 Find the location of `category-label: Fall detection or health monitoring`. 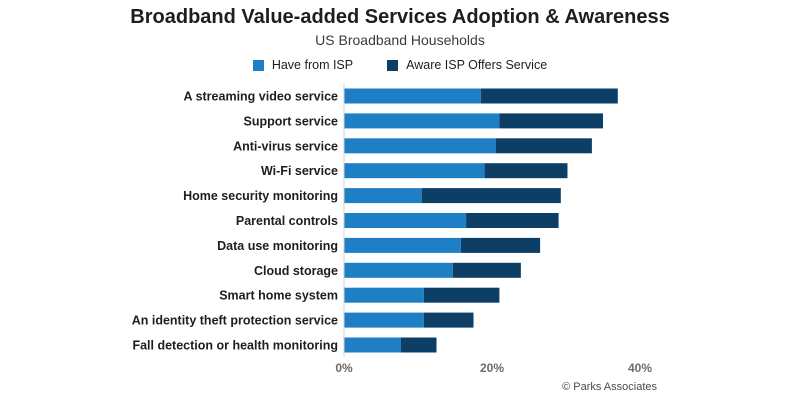

category-label: Fall detection or health monitoring is located at coordinates (235, 346).